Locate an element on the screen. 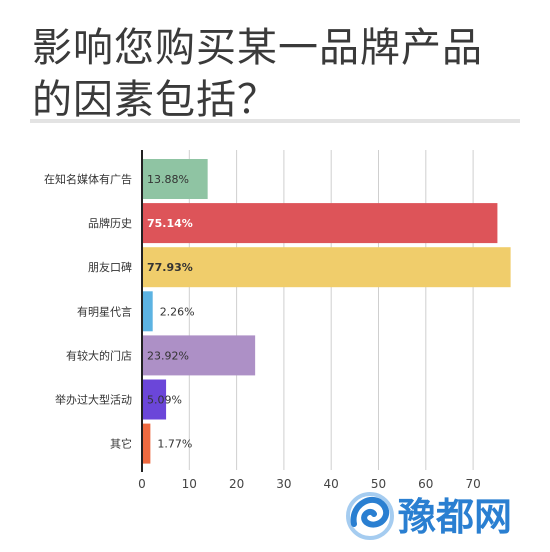 The height and width of the screenshot is (552, 550). category-label: 有明星代言 is located at coordinates (104, 311).